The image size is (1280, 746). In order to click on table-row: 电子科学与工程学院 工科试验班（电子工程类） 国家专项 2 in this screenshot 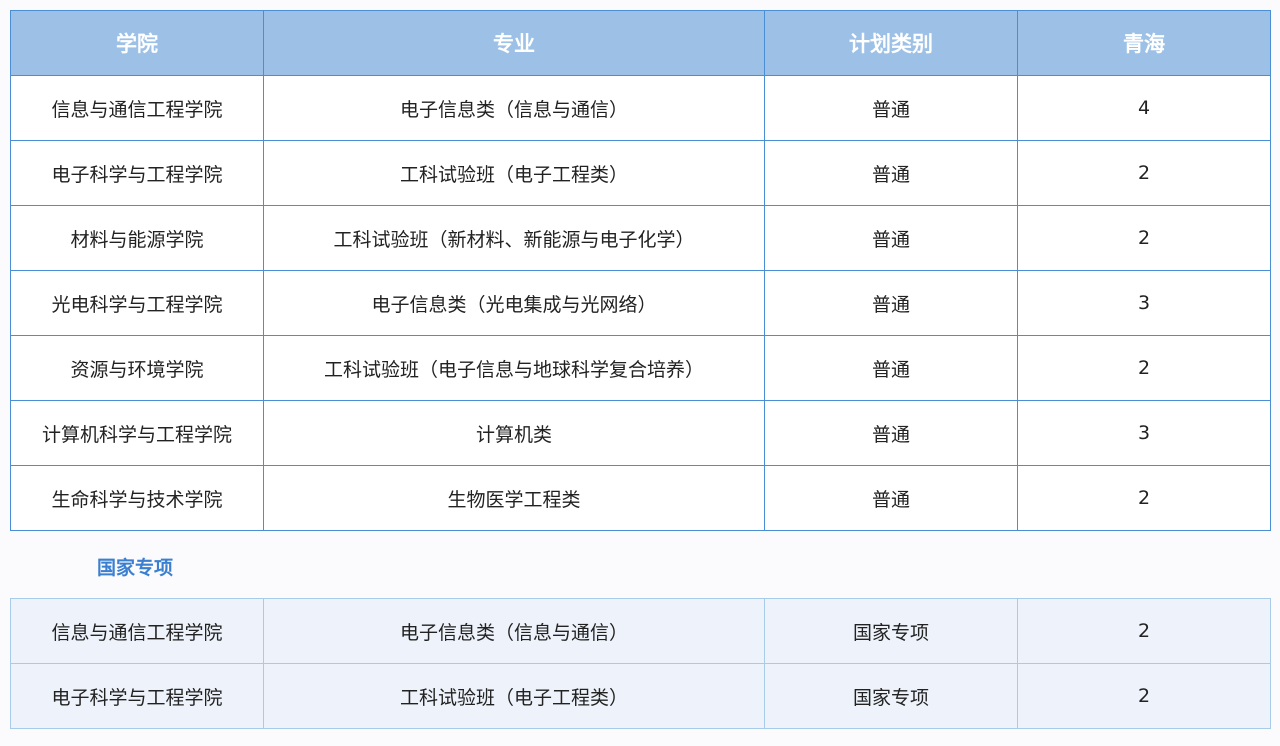, I will do `click(640, 696)`.